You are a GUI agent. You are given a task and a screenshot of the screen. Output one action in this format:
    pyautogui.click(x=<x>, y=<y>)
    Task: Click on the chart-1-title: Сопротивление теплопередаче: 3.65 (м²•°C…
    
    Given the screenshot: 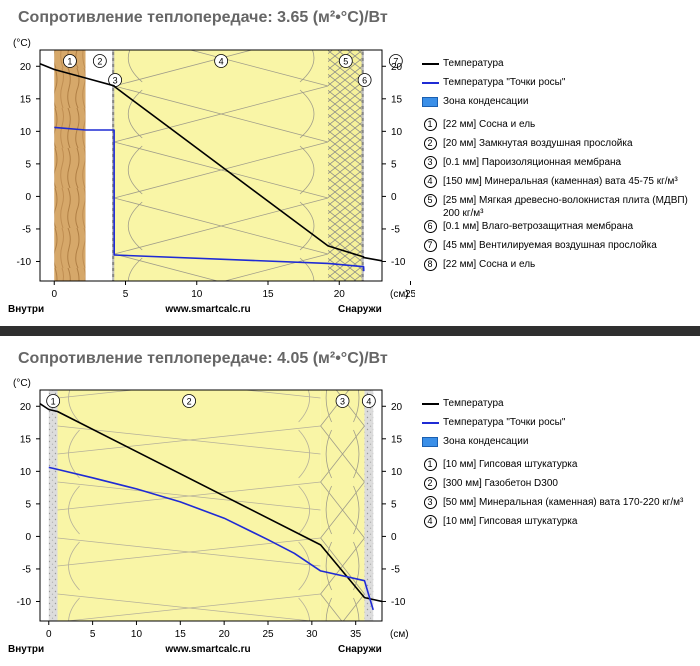 What is the action you would take?
    pyautogui.click(x=203, y=17)
    